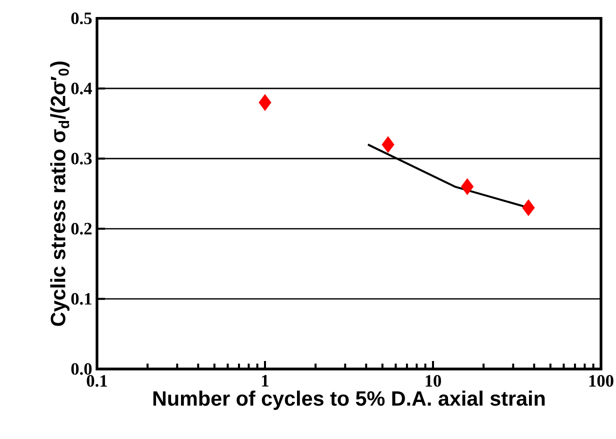  What do you see at coordinates (81, 228) in the screenshot?
I see `y-tick-label: 0.2` at bounding box center [81, 228].